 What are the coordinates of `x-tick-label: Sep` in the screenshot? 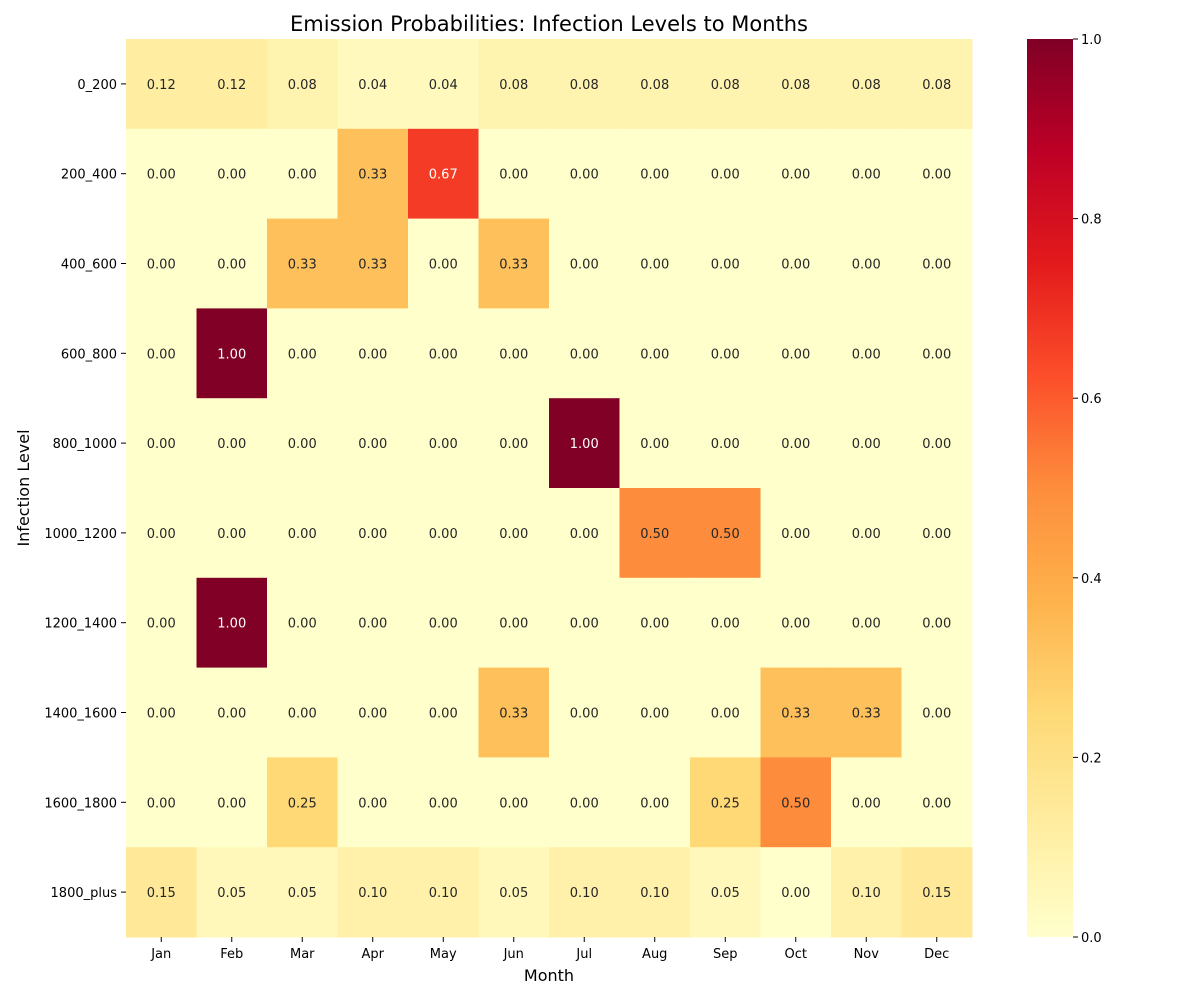 It's located at (725, 954).